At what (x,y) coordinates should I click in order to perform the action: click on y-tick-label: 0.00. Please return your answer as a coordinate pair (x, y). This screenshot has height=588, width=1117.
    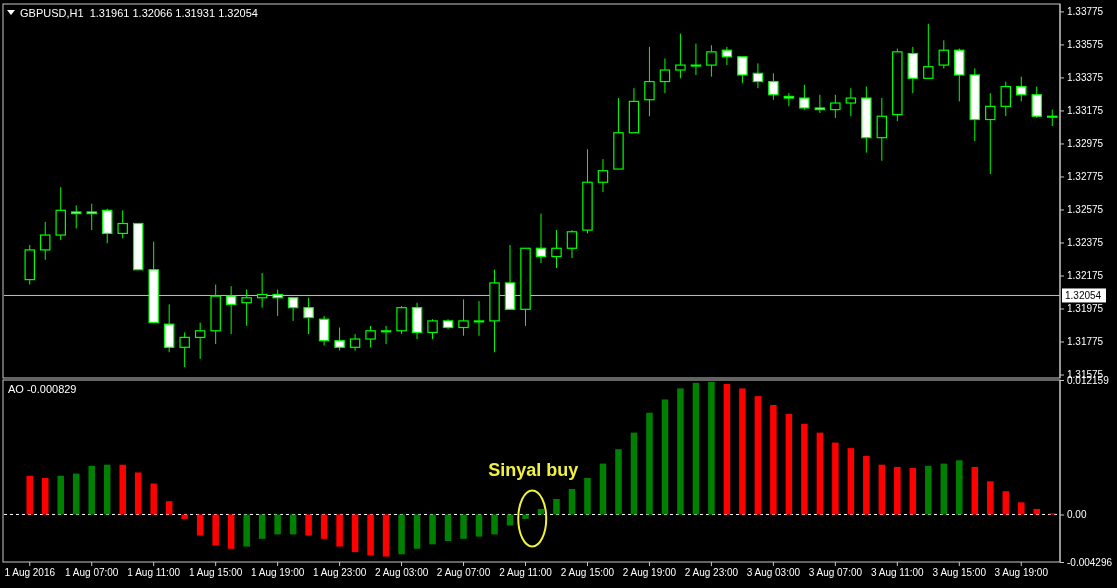
    Looking at the image, I should click on (1077, 515).